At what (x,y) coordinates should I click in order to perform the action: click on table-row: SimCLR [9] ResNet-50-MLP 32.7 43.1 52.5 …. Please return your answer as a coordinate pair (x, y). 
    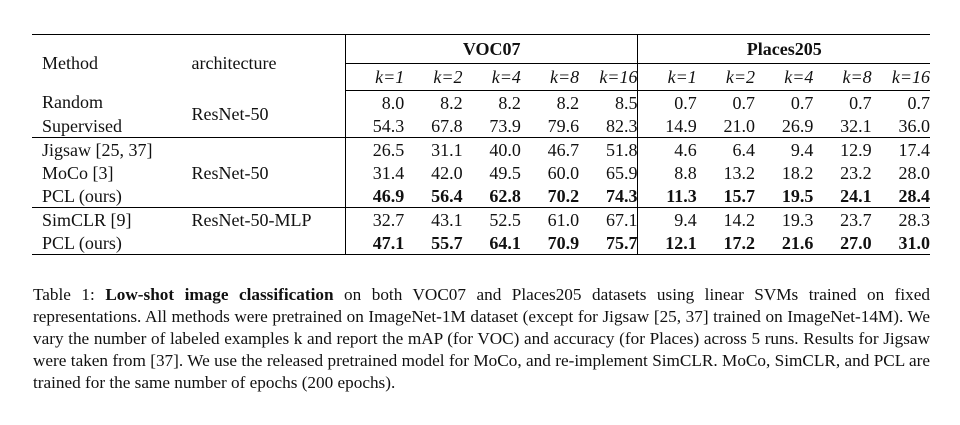
    Looking at the image, I should click on (481, 219).